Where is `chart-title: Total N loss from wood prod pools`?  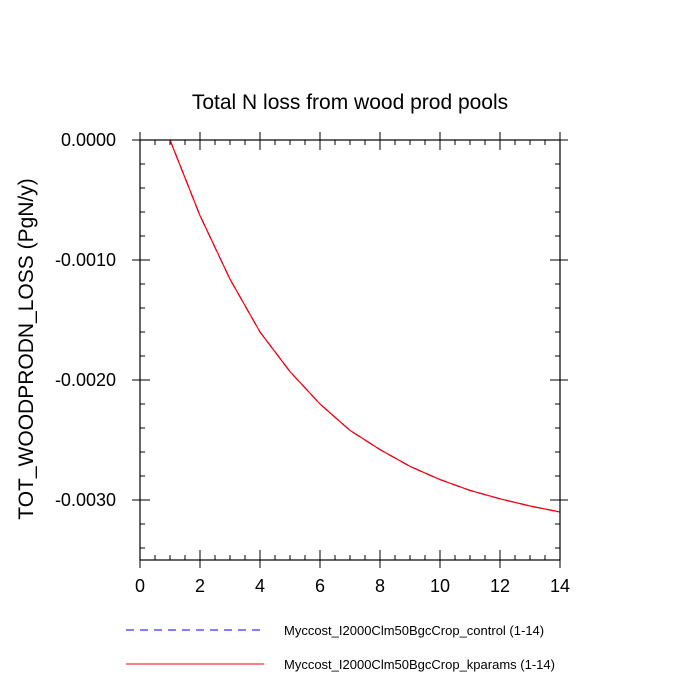
chart-title: Total N loss from wood prod pools is located at coordinates (350, 102).